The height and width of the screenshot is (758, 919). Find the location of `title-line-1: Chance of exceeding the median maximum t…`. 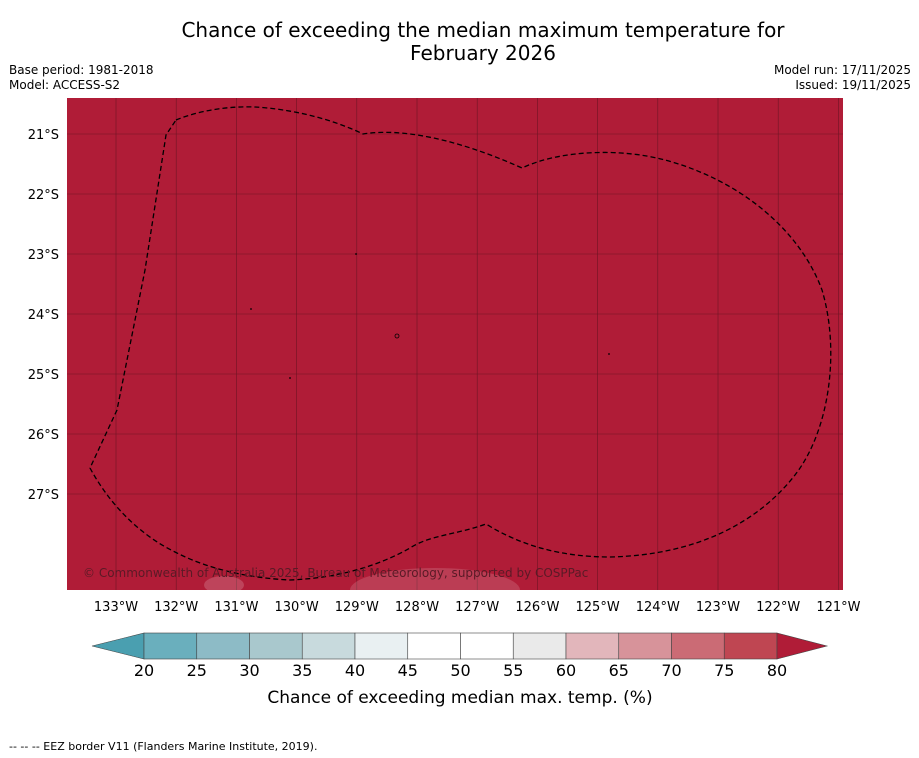

title-line-1: Chance of exceeding the median maximum t… is located at coordinates (483, 30).